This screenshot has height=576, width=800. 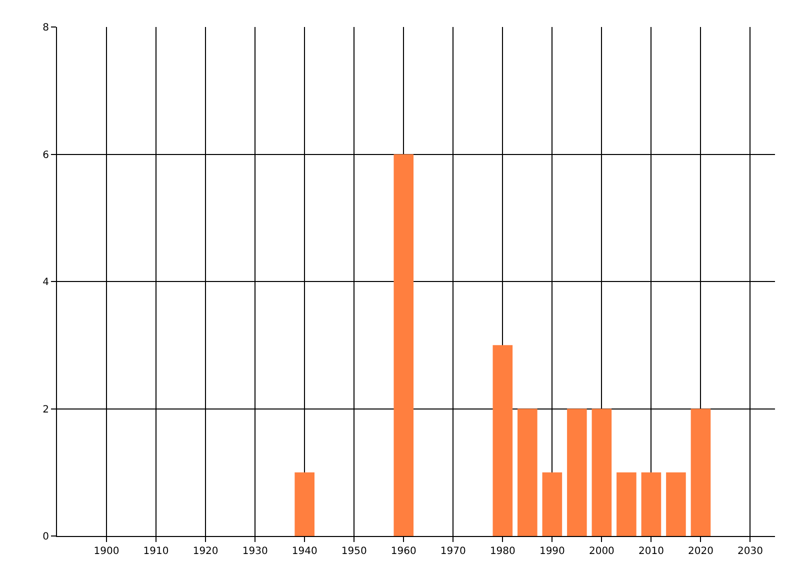 What do you see at coordinates (403, 551) in the screenshot?
I see `x-tick-label: 1960` at bounding box center [403, 551].